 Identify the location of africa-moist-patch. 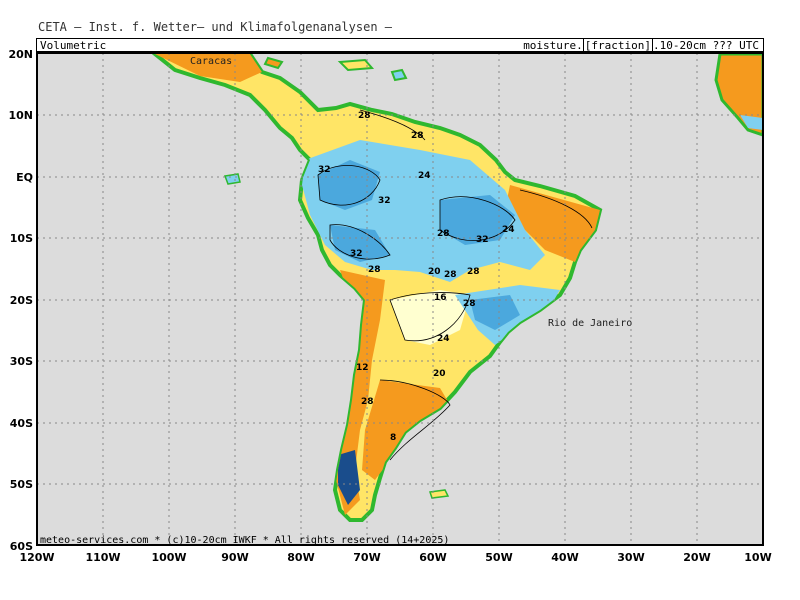
(751, 122).